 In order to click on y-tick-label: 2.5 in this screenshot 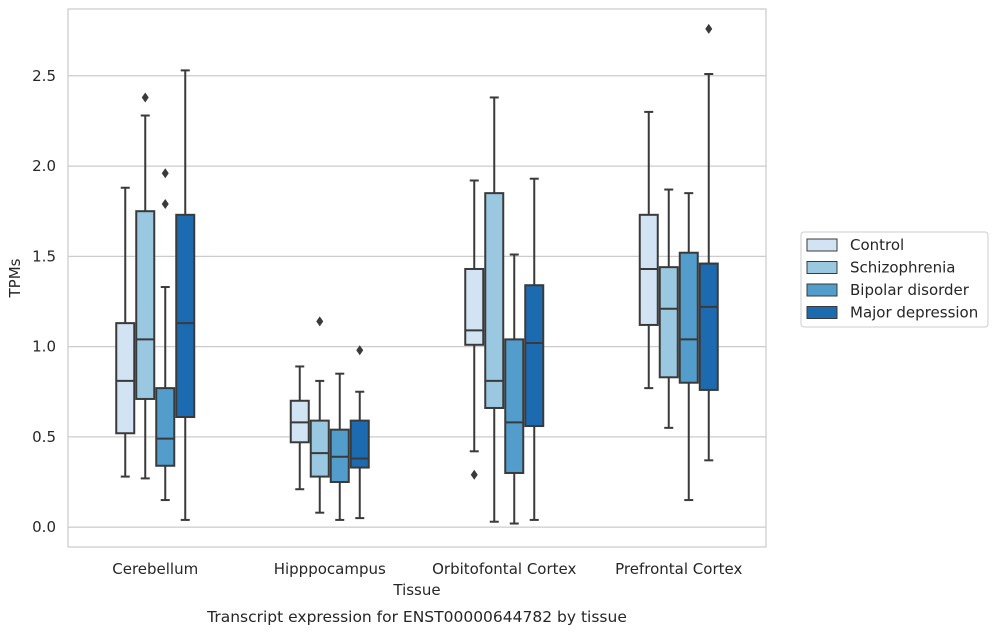, I will do `click(44, 76)`.